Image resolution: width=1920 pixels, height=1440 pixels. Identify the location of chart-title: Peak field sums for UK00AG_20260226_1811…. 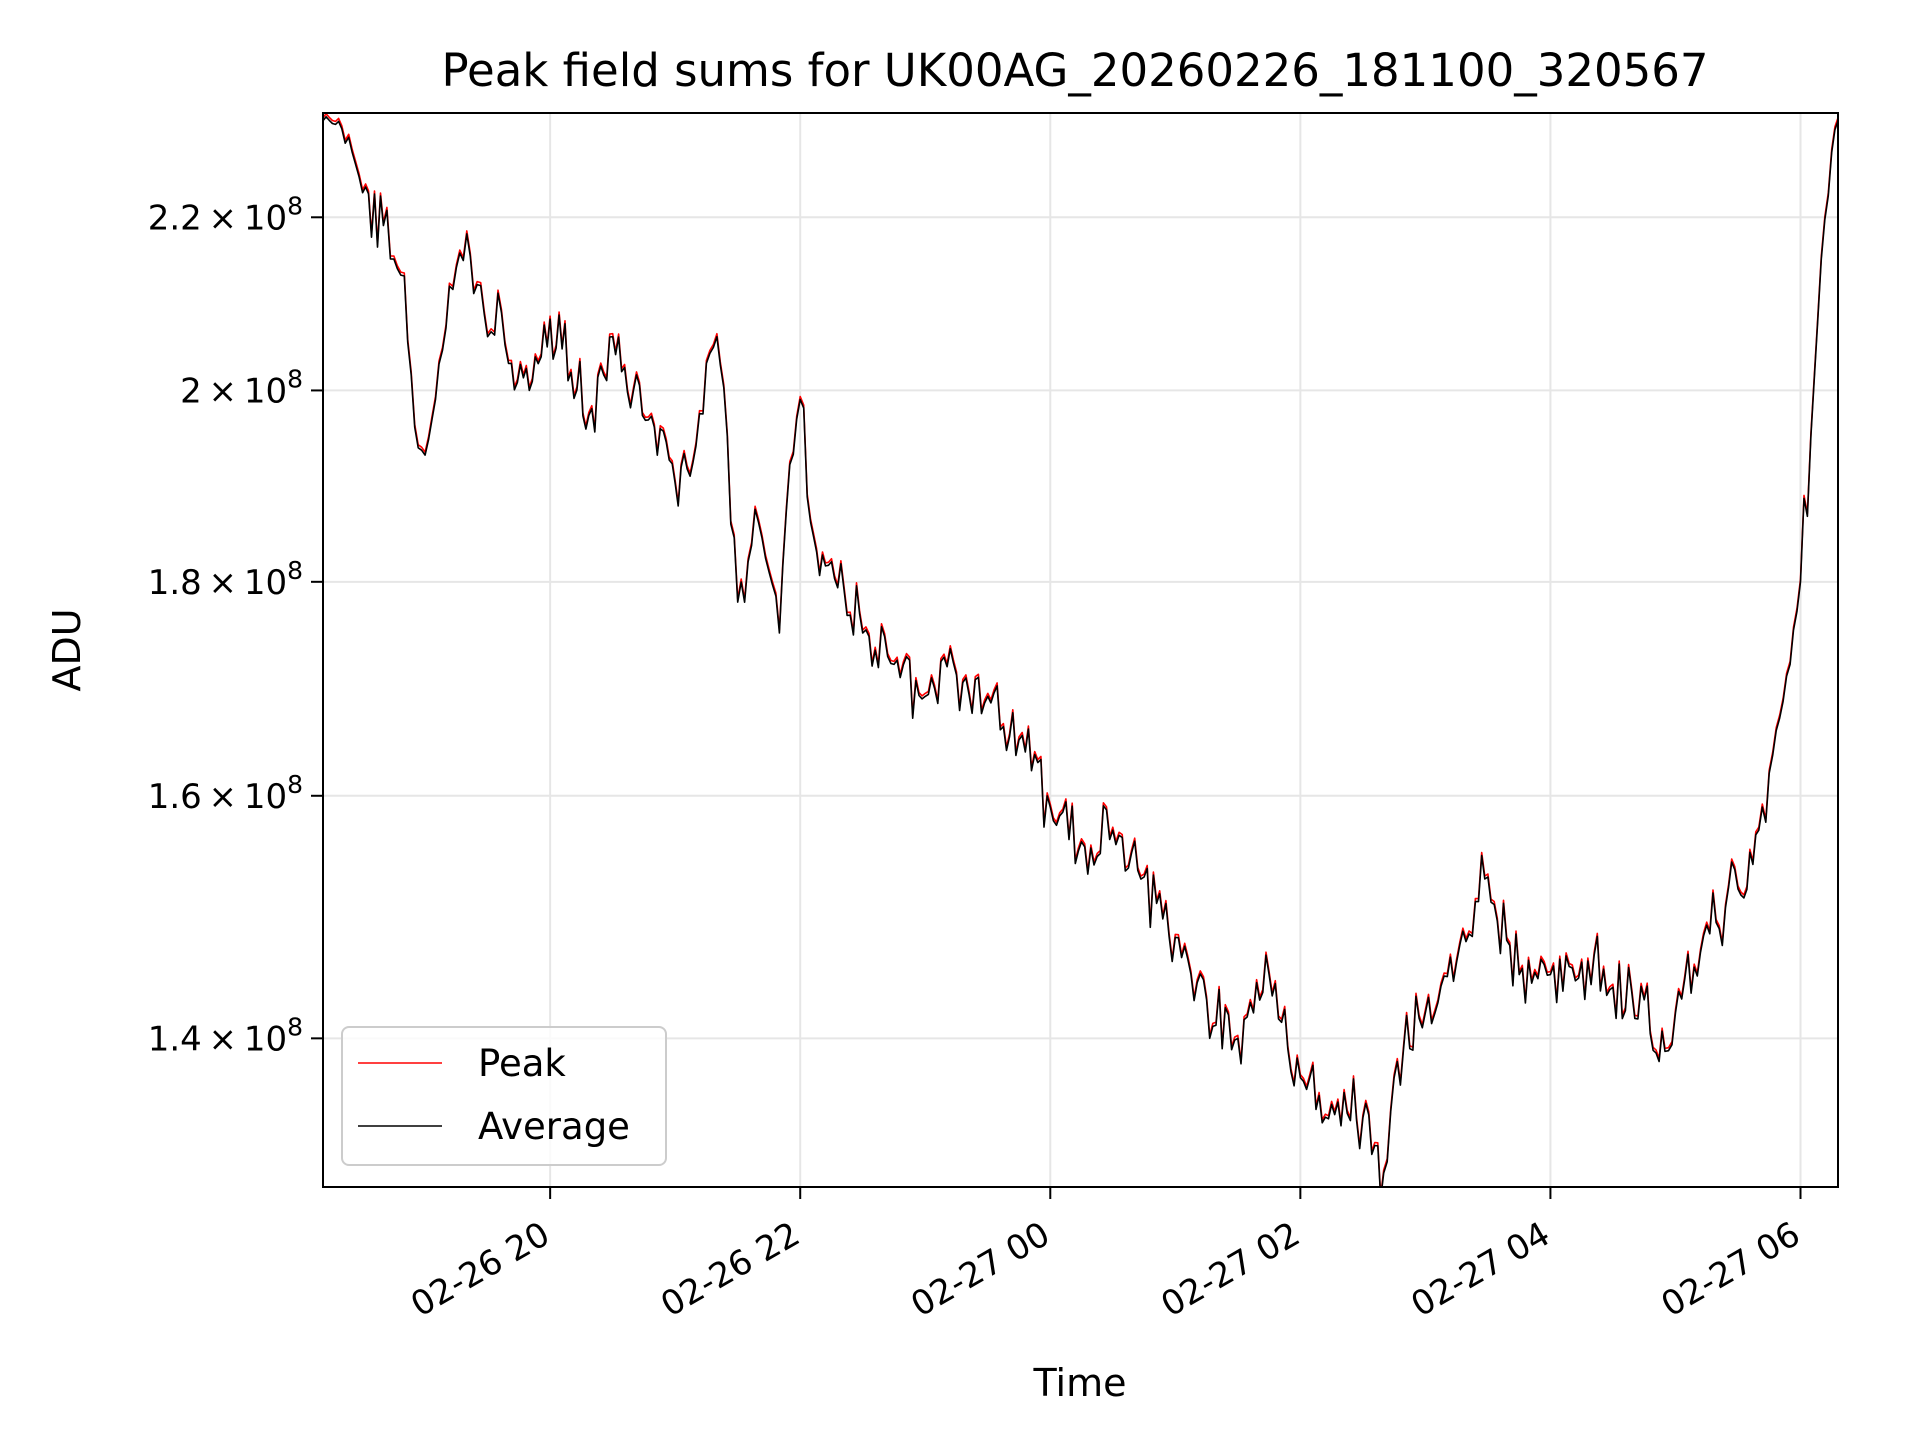
(1075, 70).